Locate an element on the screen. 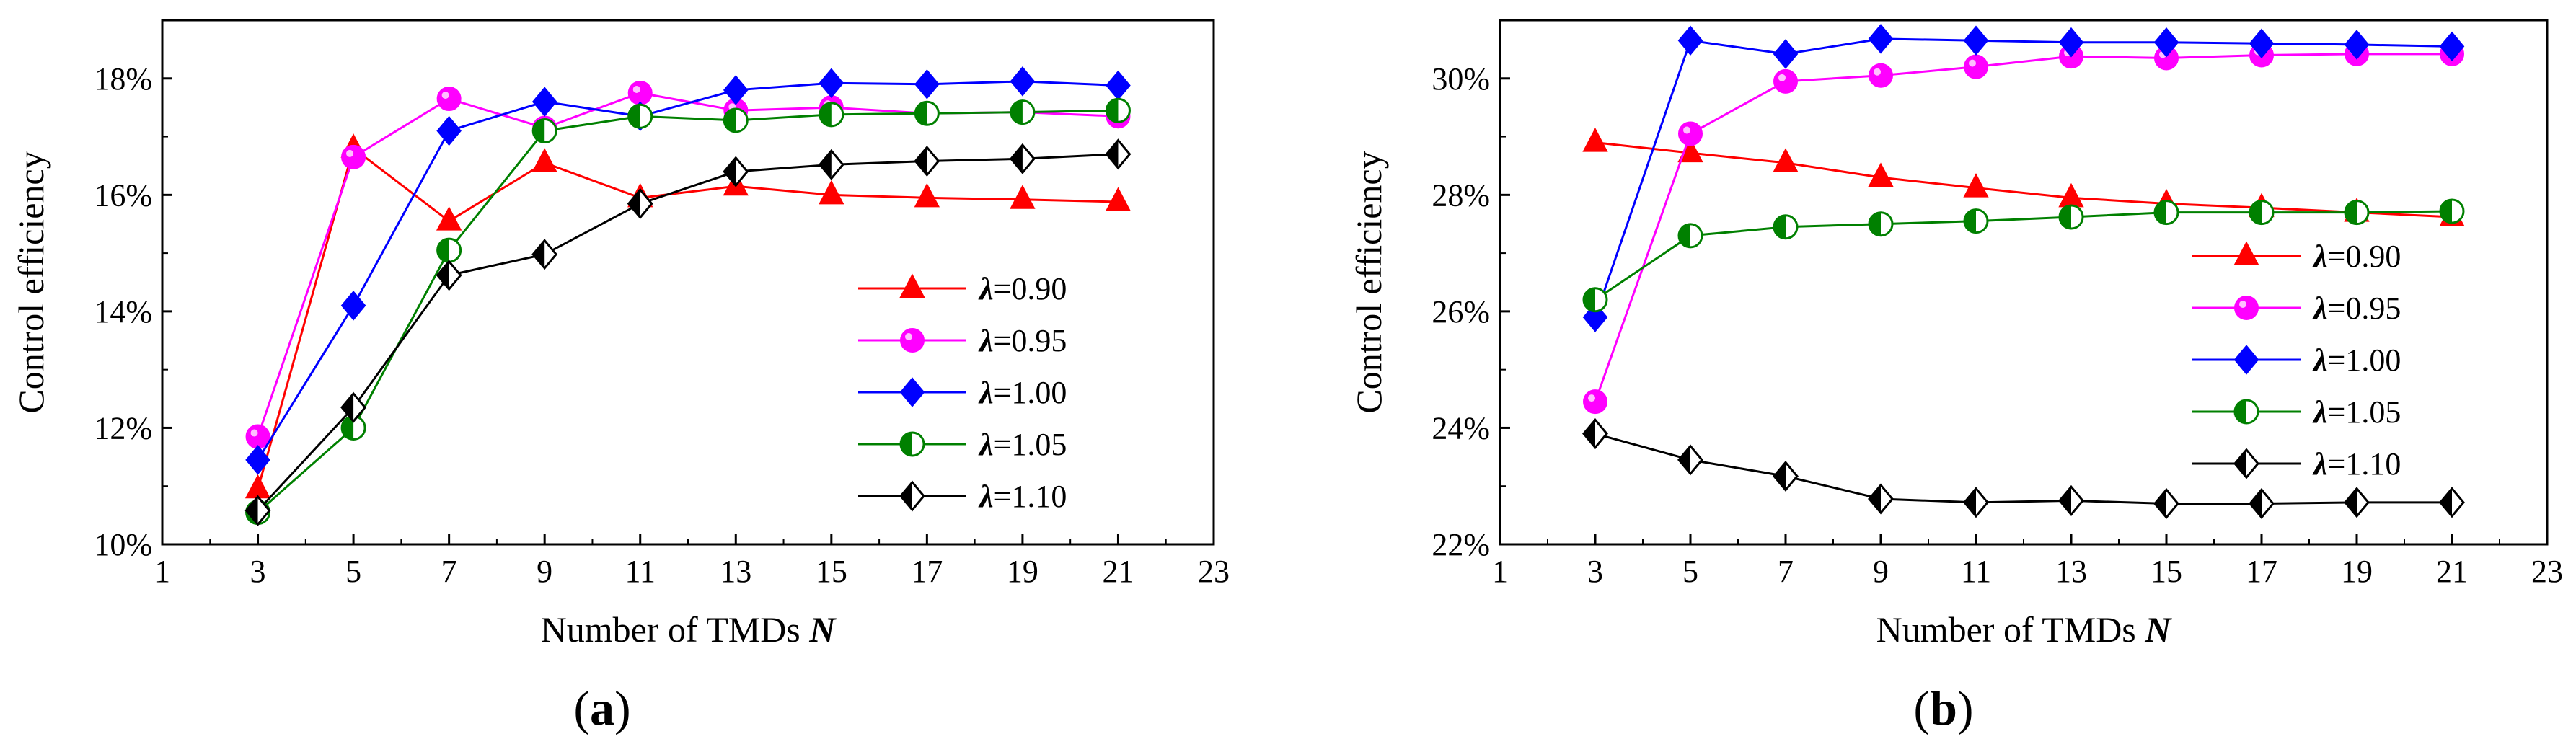 This screenshot has height=739, width=2576. panel-label: (b) is located at coordinates (1943, 708).